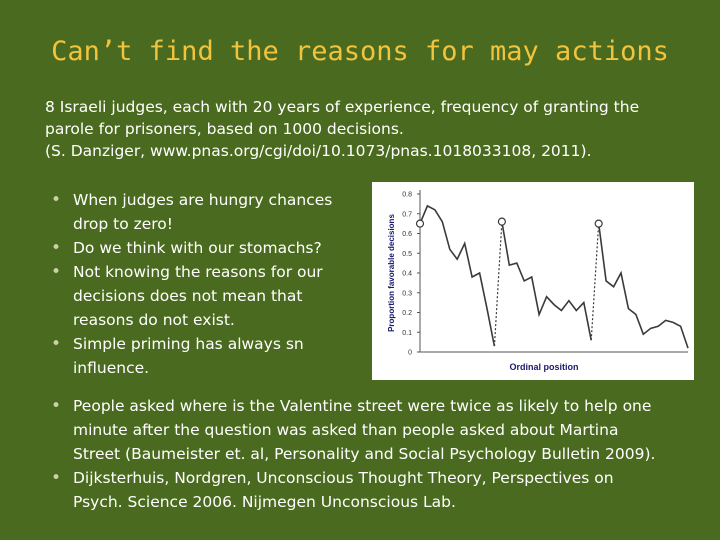  What do you see at coordinates (407, 195) in the screenshot?
I see `y-tick-label: 0.8` at bounding box center [407, 195].